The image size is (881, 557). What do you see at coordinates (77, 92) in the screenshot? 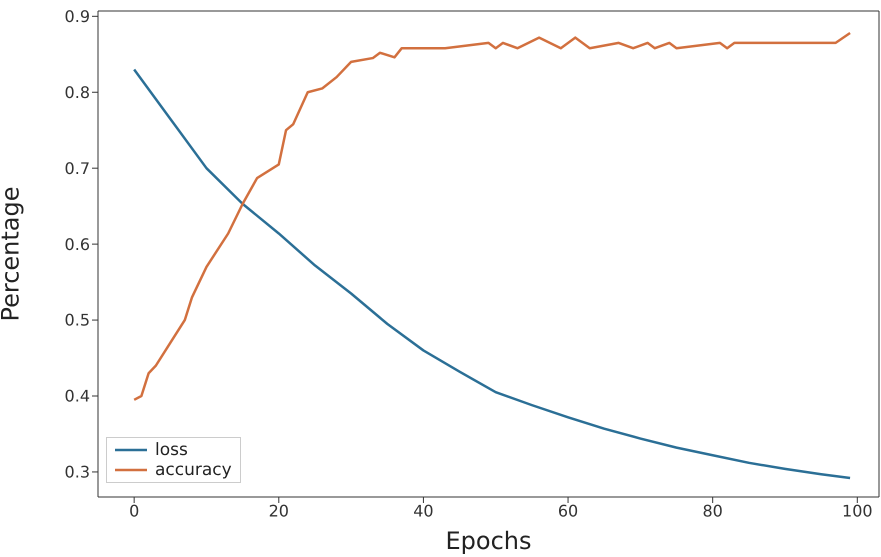
I see `y-tick-label: 0.8` at bounding box center [77, 92].